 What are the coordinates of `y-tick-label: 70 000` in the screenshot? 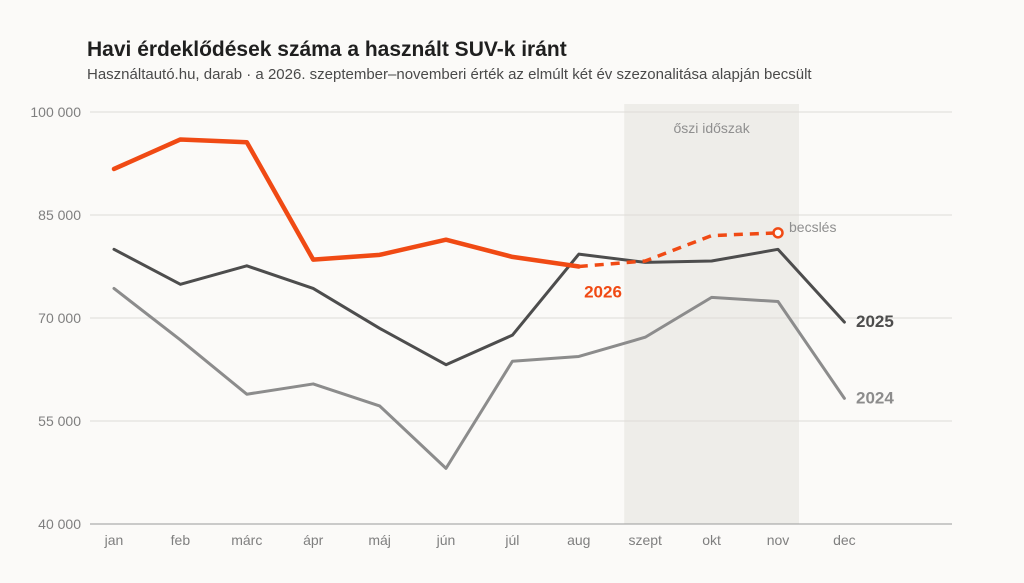 It's located at (59, 318).